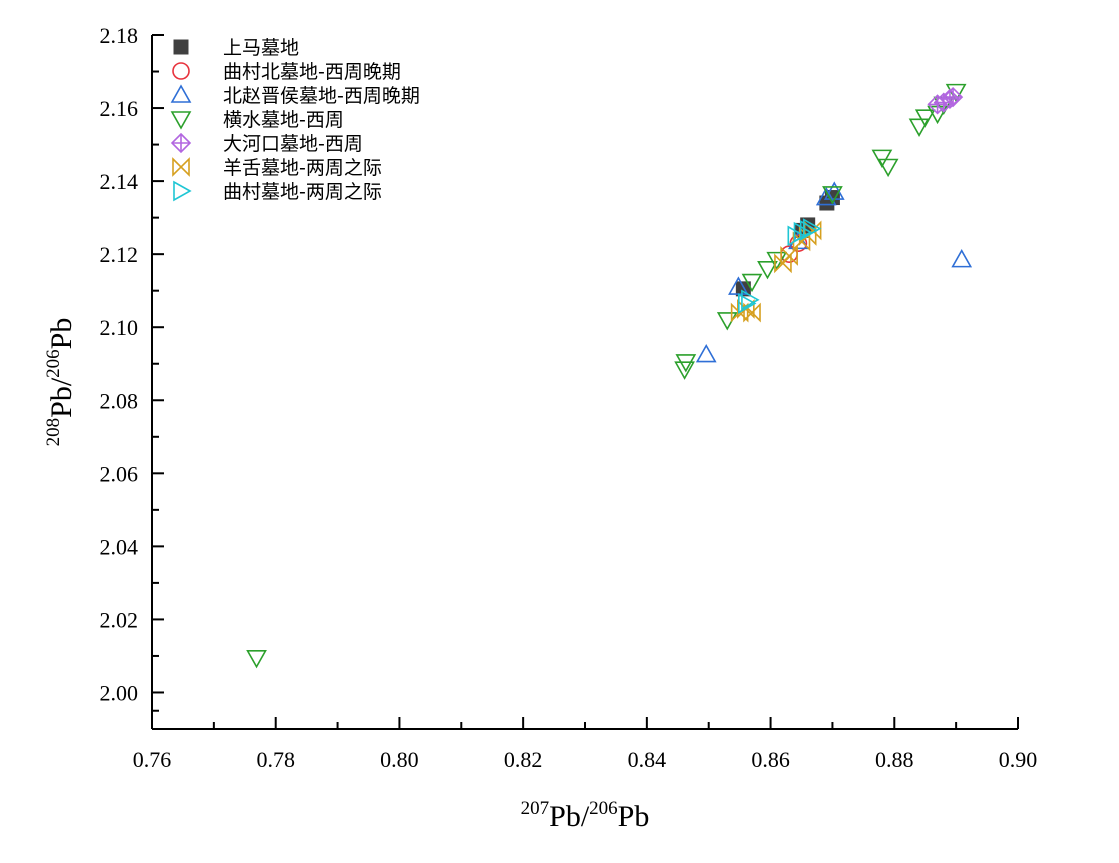 This screenshot has height=863, width=1119. I want to click on x-tick-label: 0.84, so click(647, 759).